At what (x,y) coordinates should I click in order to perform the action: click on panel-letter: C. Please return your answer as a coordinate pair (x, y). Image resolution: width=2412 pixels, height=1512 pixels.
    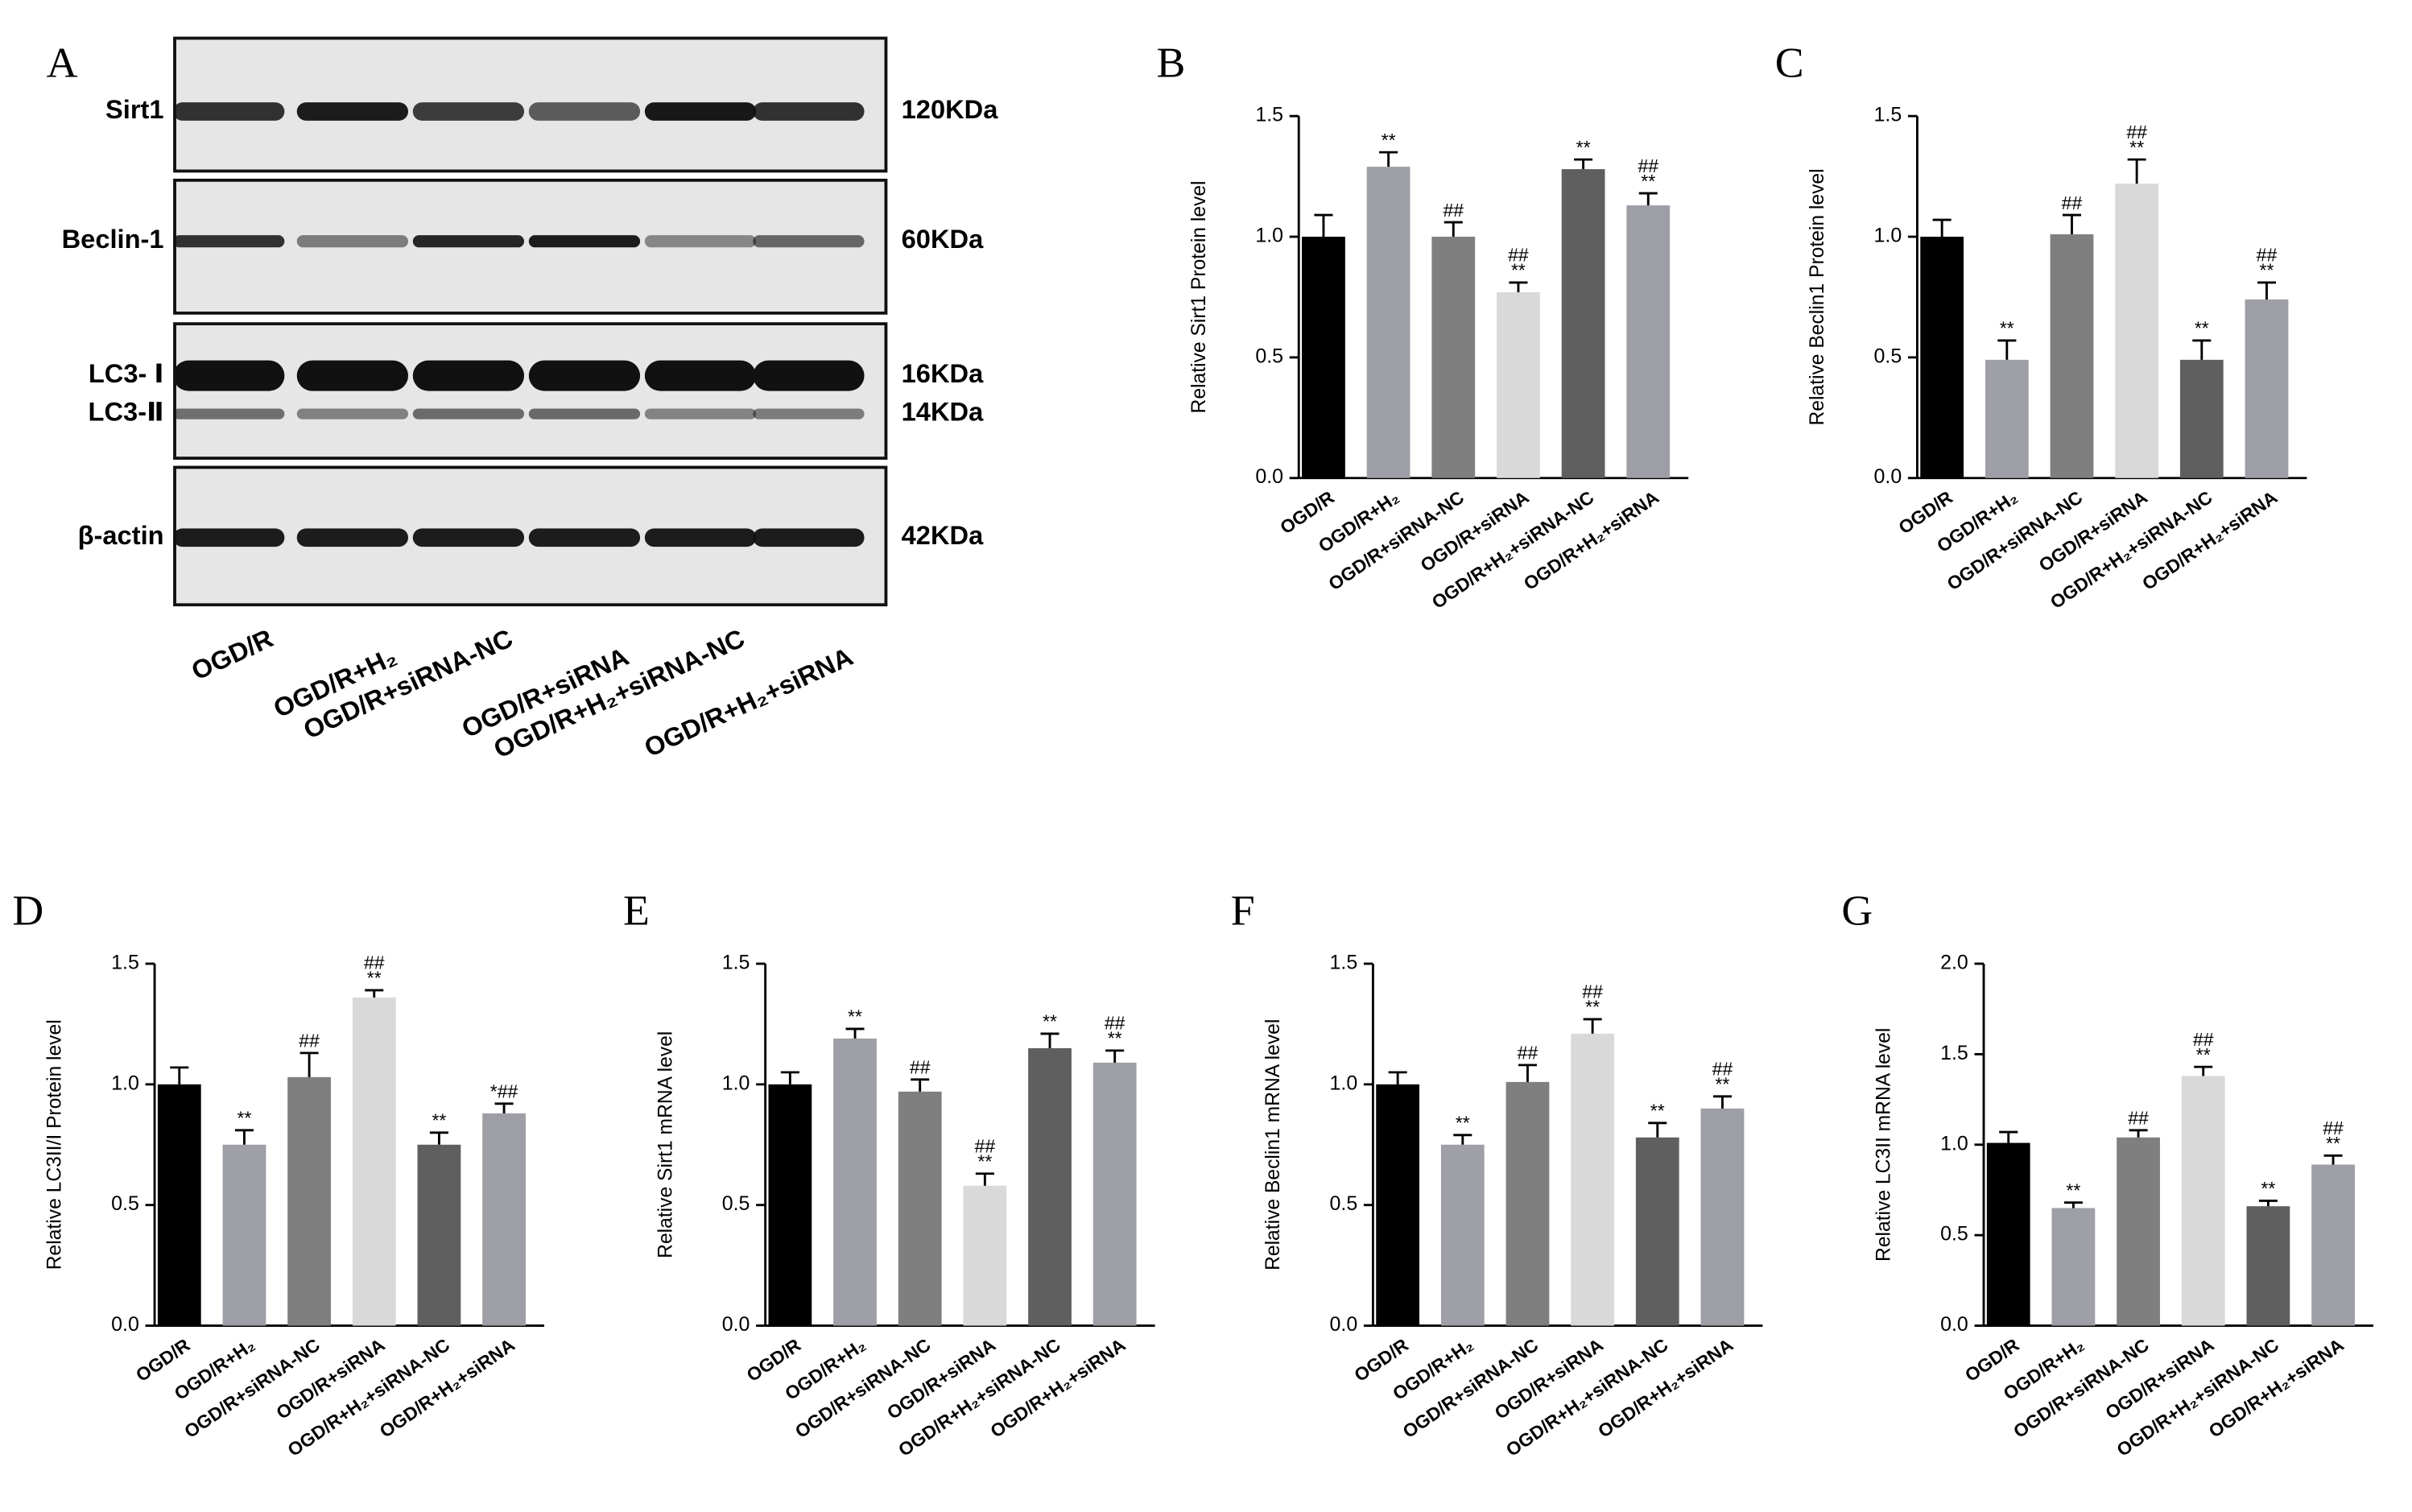
    Looking at the image, I should click on (1789, 63).